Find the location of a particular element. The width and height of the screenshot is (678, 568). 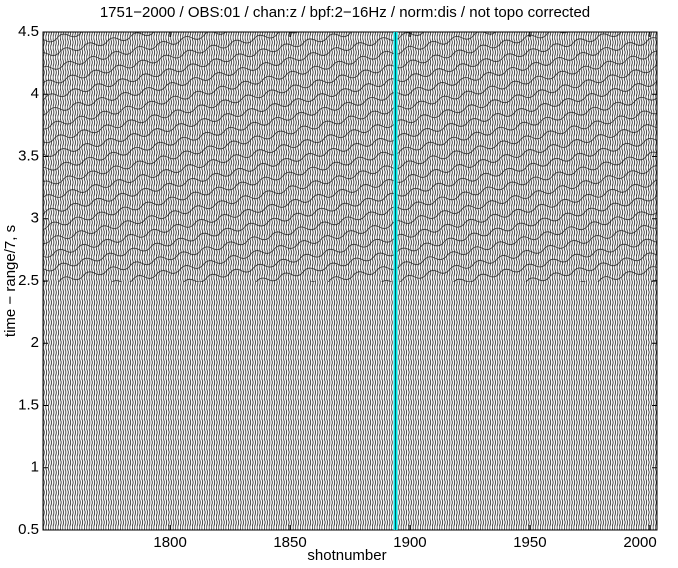

y-tick-label: 3.5 is located at coordinates (28, 155).